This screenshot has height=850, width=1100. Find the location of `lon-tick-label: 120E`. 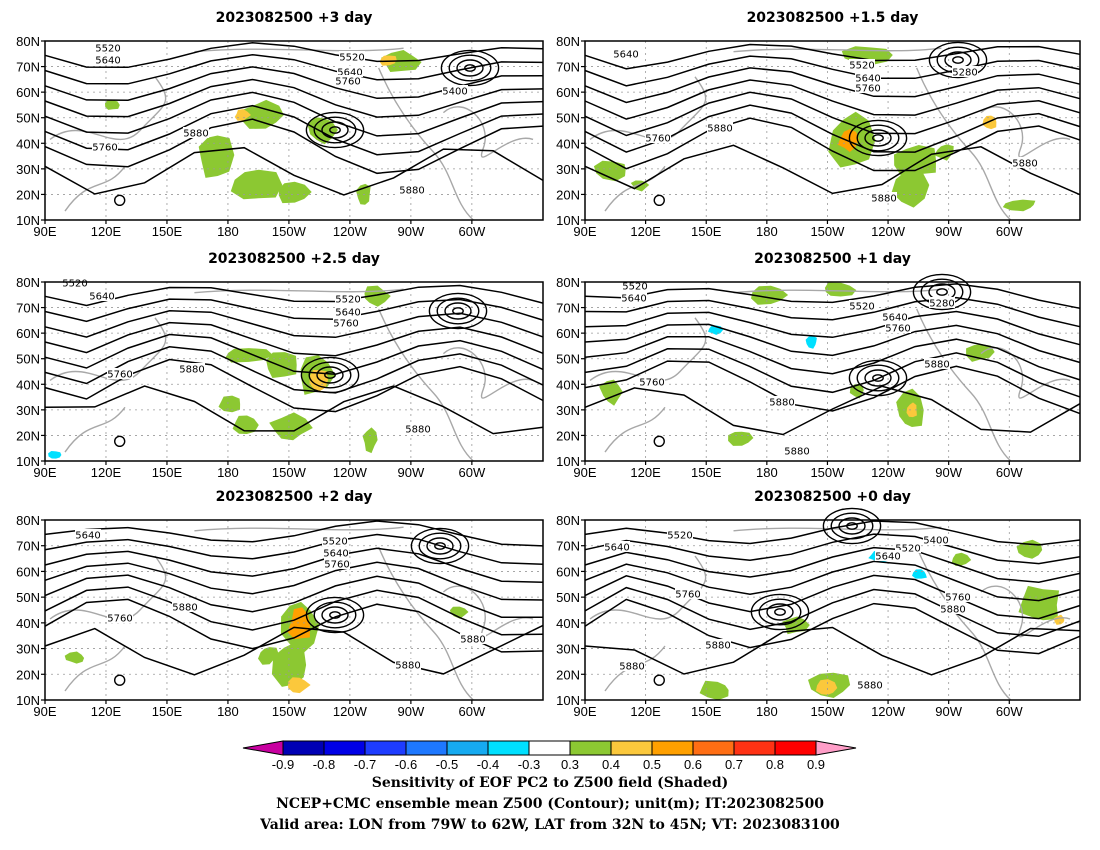

lon-tick-label: 120E is located at coordinates (645, 231).